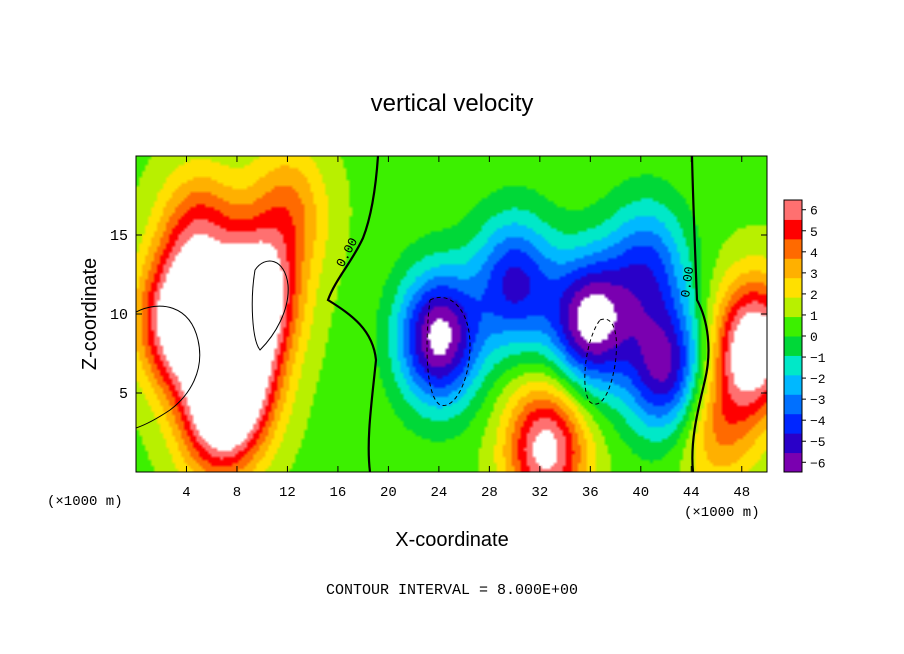 The width and height of the screenshot is (904, 654). I want to click on y-tick-label-5: 5, so click(123, 394).